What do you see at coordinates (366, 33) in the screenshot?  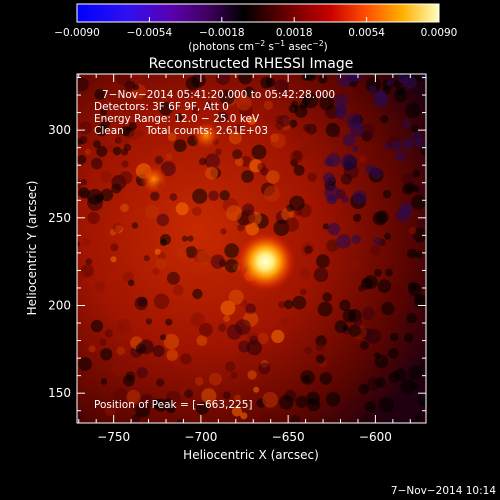 I see `colorbar-tick-label: 0.0054` at bounding box center [366, 33].